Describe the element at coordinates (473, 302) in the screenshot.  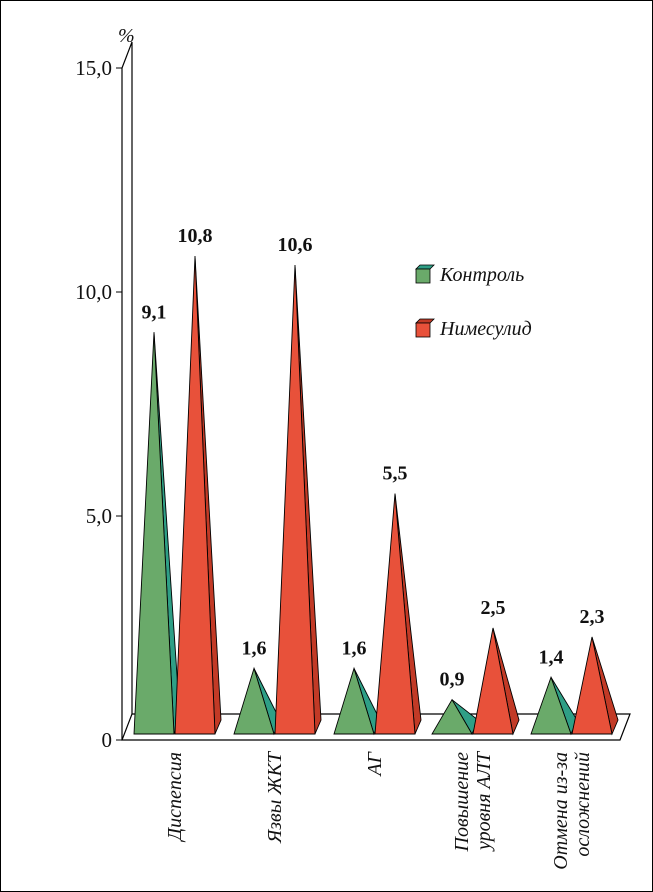
I see `legend: Контроль Нимесулид` at that location.